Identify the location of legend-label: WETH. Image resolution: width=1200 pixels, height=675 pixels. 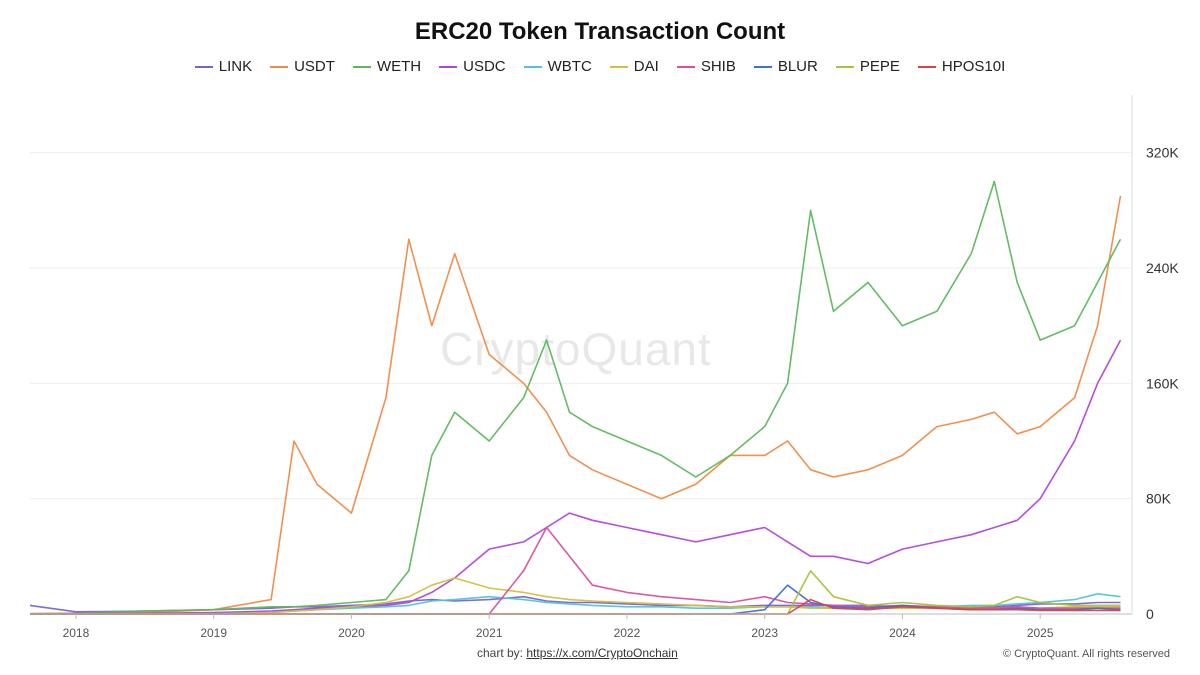
(399, 66).